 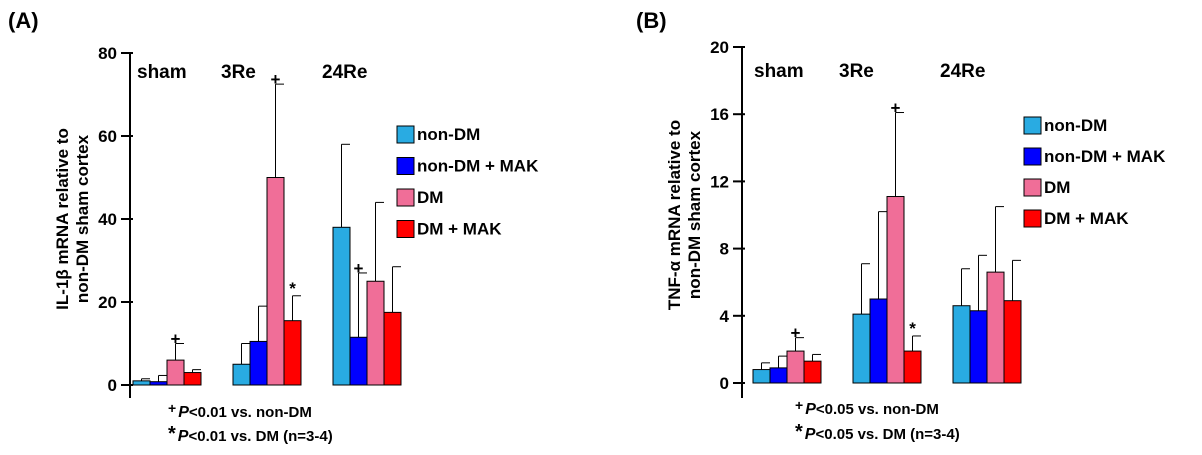 I want to click on footnote-text: <0.05 vs. DM (n=3-4), so click(x=887, y=434).